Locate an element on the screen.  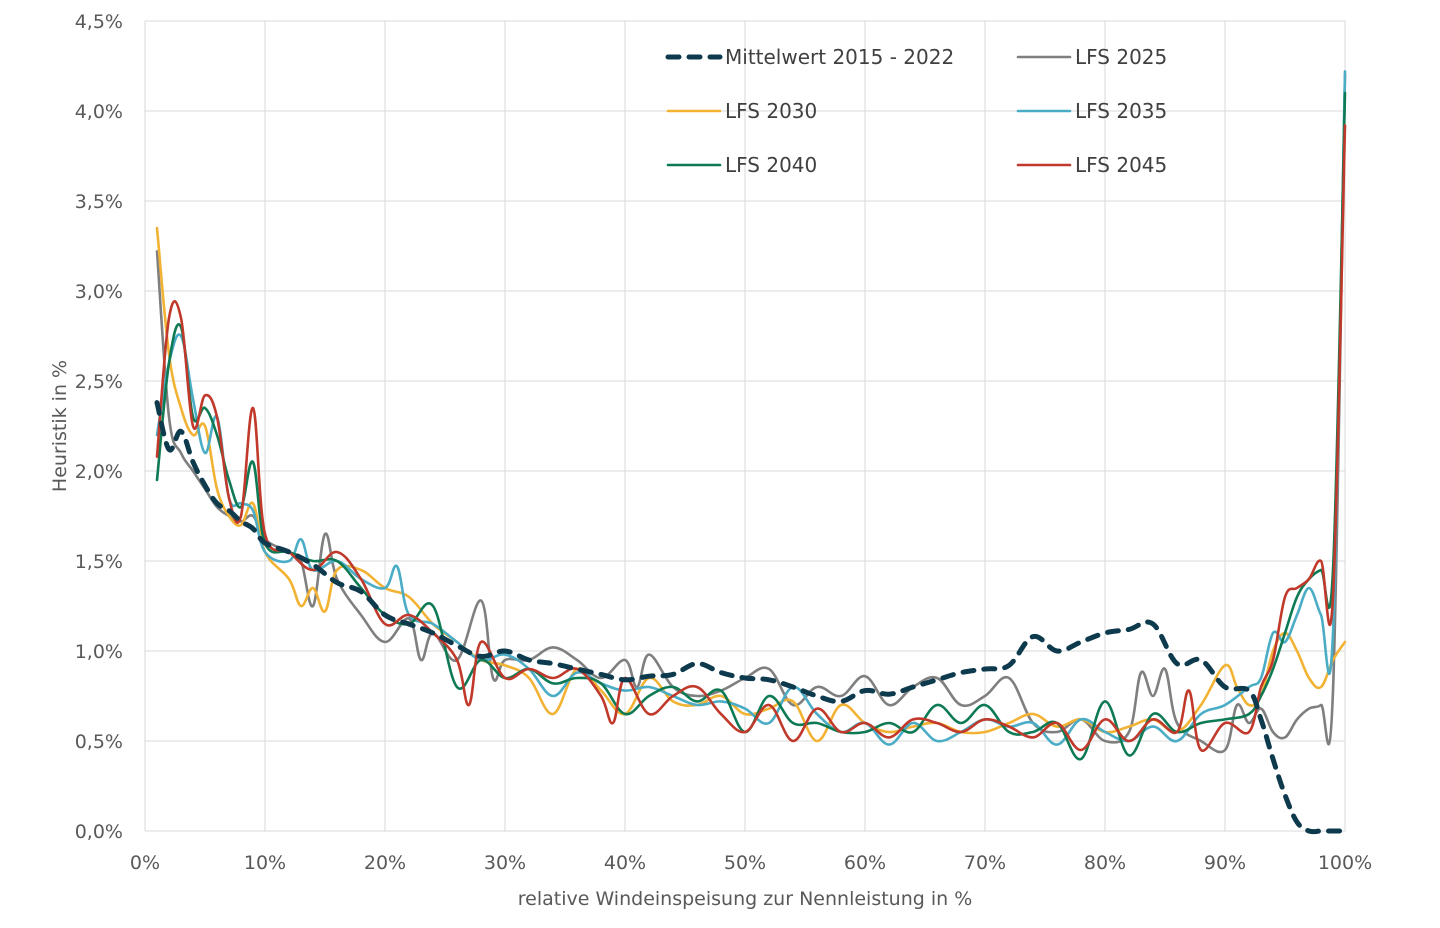
x-tick-label: 30% is located at coordinates (505, 863).